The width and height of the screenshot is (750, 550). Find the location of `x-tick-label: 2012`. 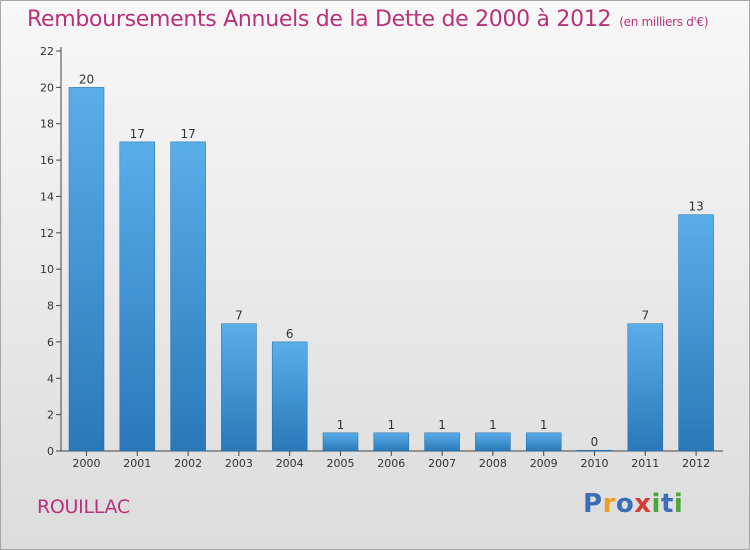

x-tick-label: 2012 is located at coordinates (696, 463).